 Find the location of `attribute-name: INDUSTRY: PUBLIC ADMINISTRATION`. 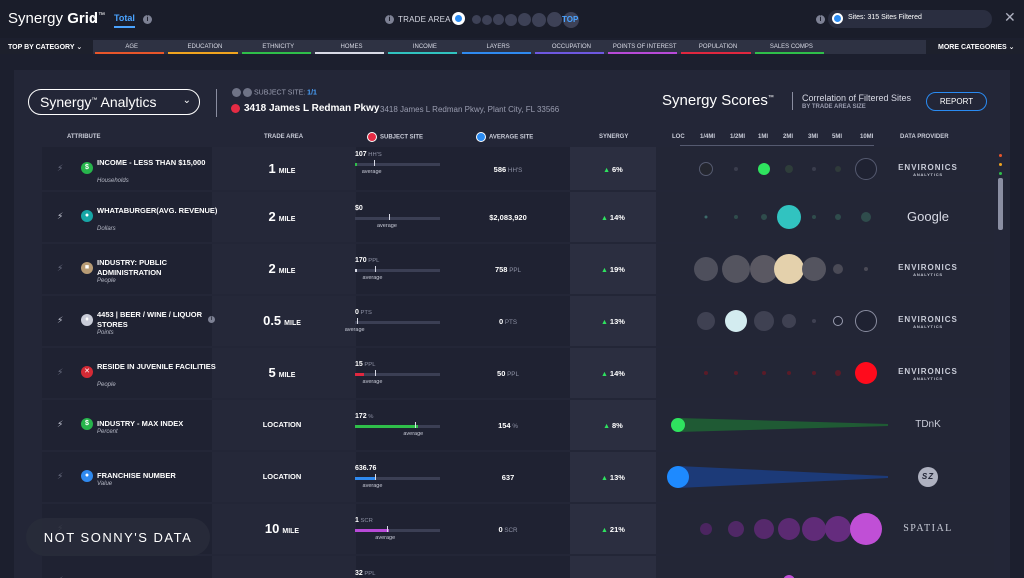

attribute-name: INDUSTRY: PUBLIC ADMINISTRATION is located at coordinates (132, 267).